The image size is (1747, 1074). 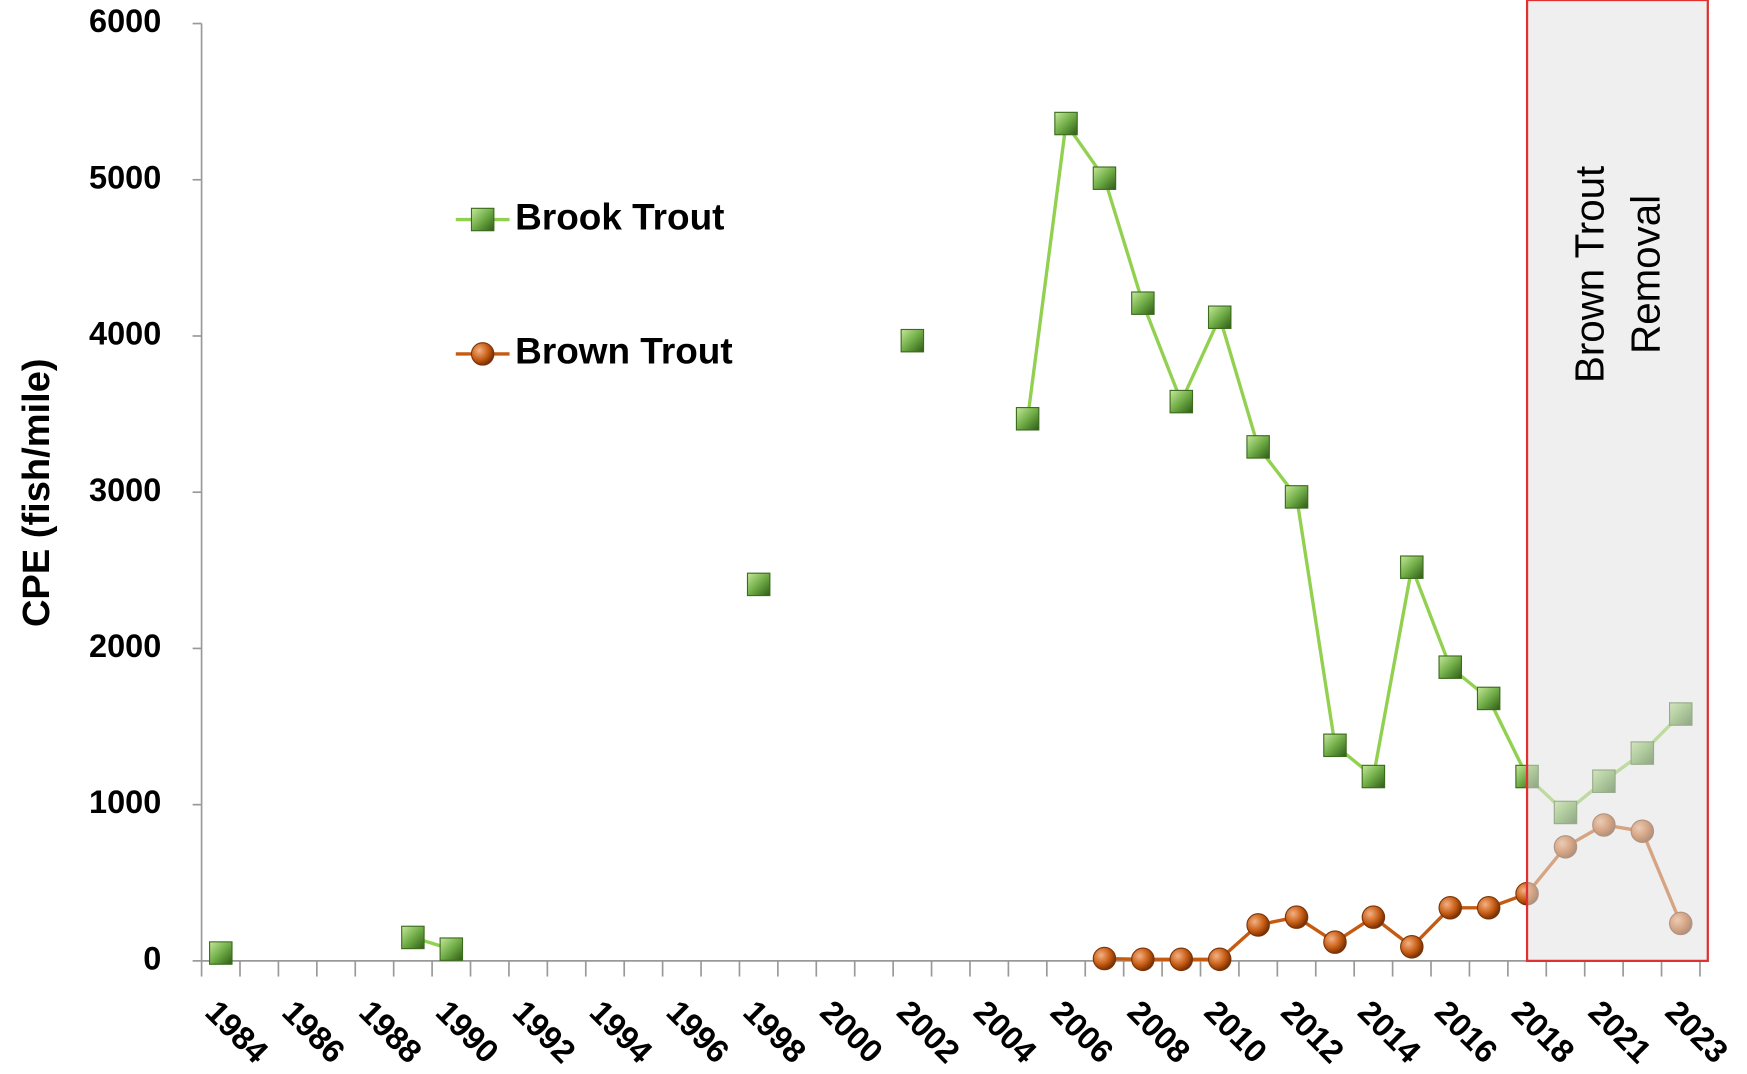 What do you see at coordinates (619, 216) in the screenshot?
I see `legend-label: Brook Trout` at bounding box center [619, 216].